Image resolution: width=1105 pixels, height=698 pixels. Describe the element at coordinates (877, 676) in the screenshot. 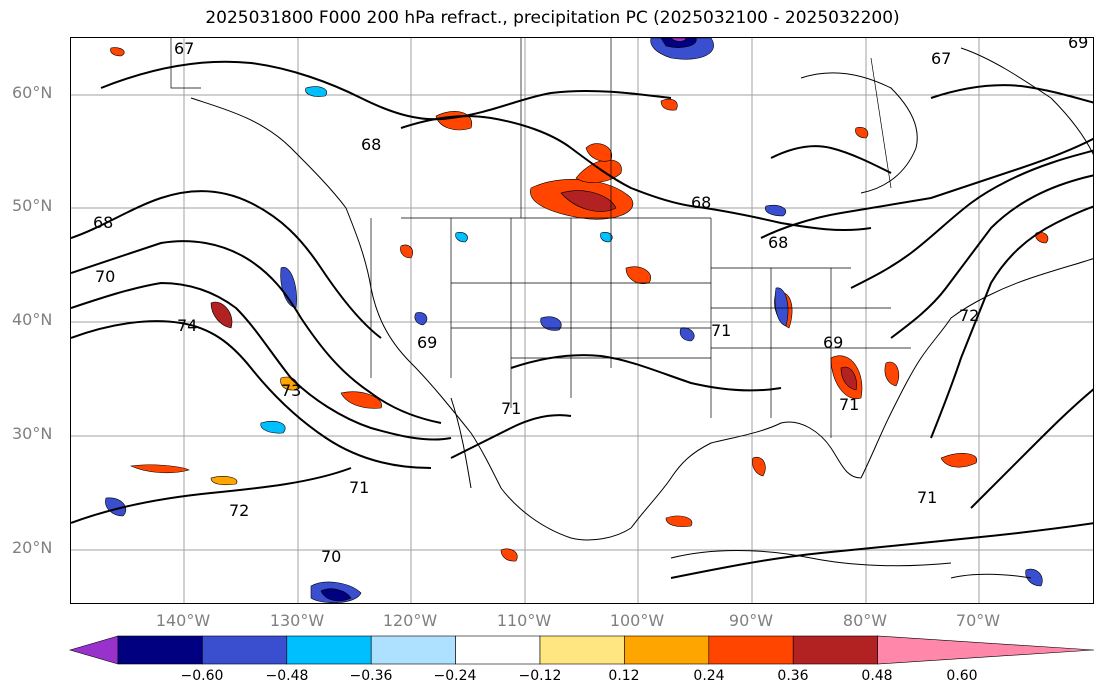

I see `colorbar-tick: 0.48` at that location.